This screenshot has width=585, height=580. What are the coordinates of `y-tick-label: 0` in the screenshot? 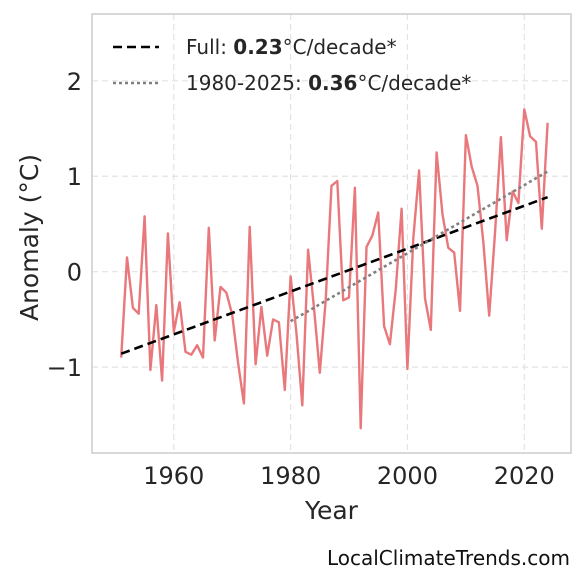 It's located at (74, 273).